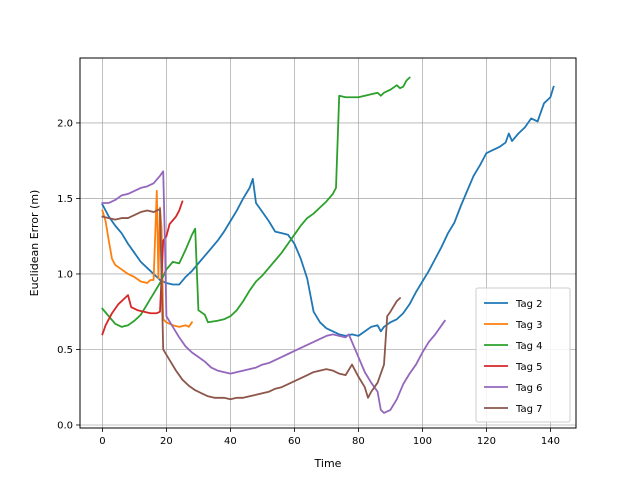 This screenshot has width=640, height=480. What do you see at coordinates (65, 274) in the screenshot?
I see `y-tick-label: 1.0` at bounding box center [65, 274].